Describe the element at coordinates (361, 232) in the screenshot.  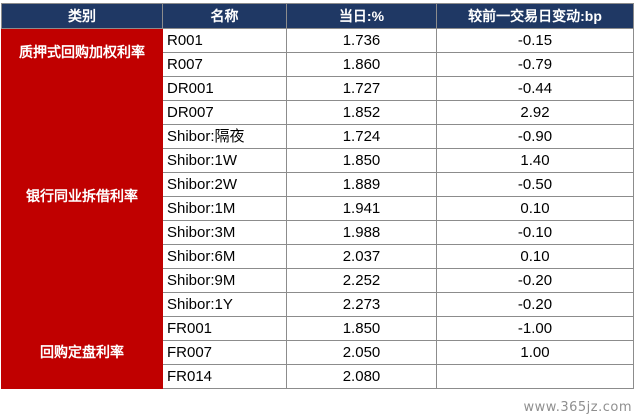
I see `rate-value-cell: 1.988` at that location.